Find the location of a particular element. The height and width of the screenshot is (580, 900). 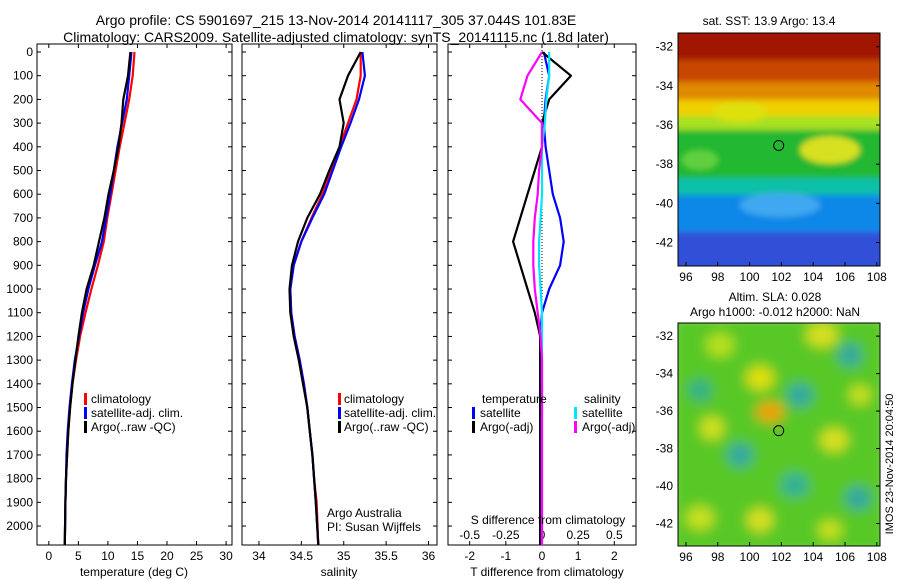

map-y-tick-label: -32 is located at coordinates (665, 47).